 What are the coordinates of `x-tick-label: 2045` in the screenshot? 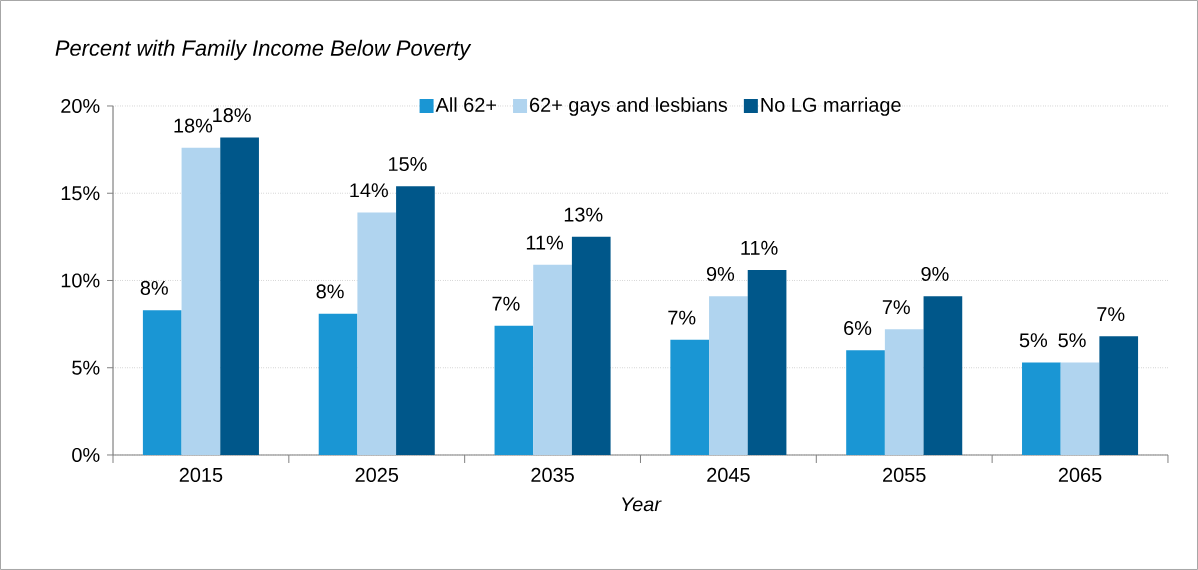 It's located at (728, 474).